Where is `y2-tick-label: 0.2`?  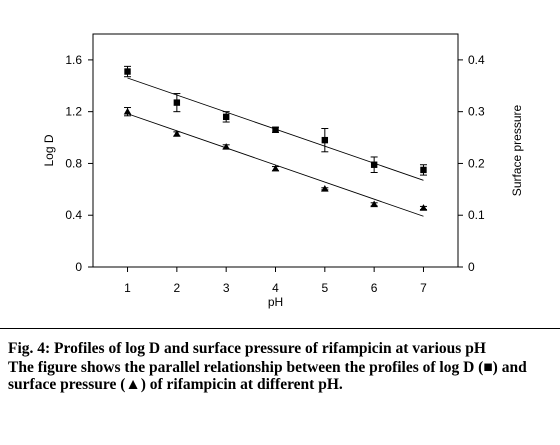 y2-tick-label: 0.2 is located at coordinates (476, 163).